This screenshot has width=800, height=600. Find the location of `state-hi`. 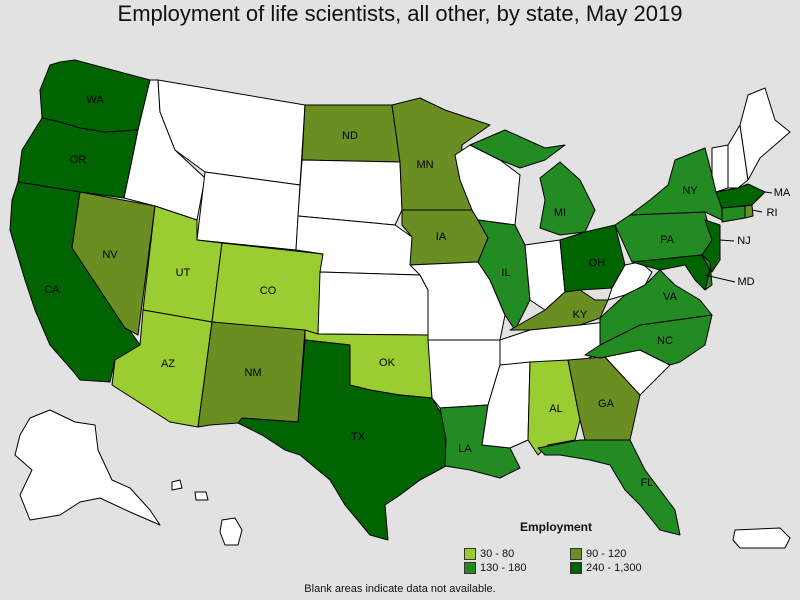

state-hi is located at coordinates (231, 531).